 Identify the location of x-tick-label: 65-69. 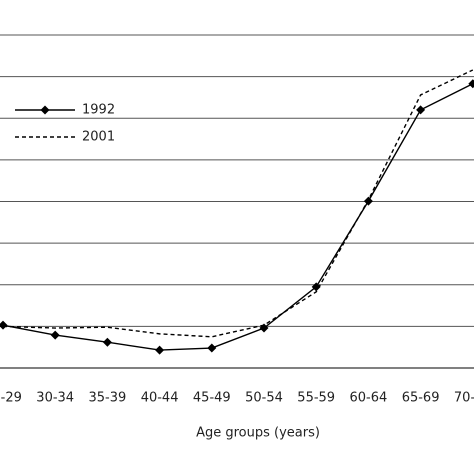
(421, 398).